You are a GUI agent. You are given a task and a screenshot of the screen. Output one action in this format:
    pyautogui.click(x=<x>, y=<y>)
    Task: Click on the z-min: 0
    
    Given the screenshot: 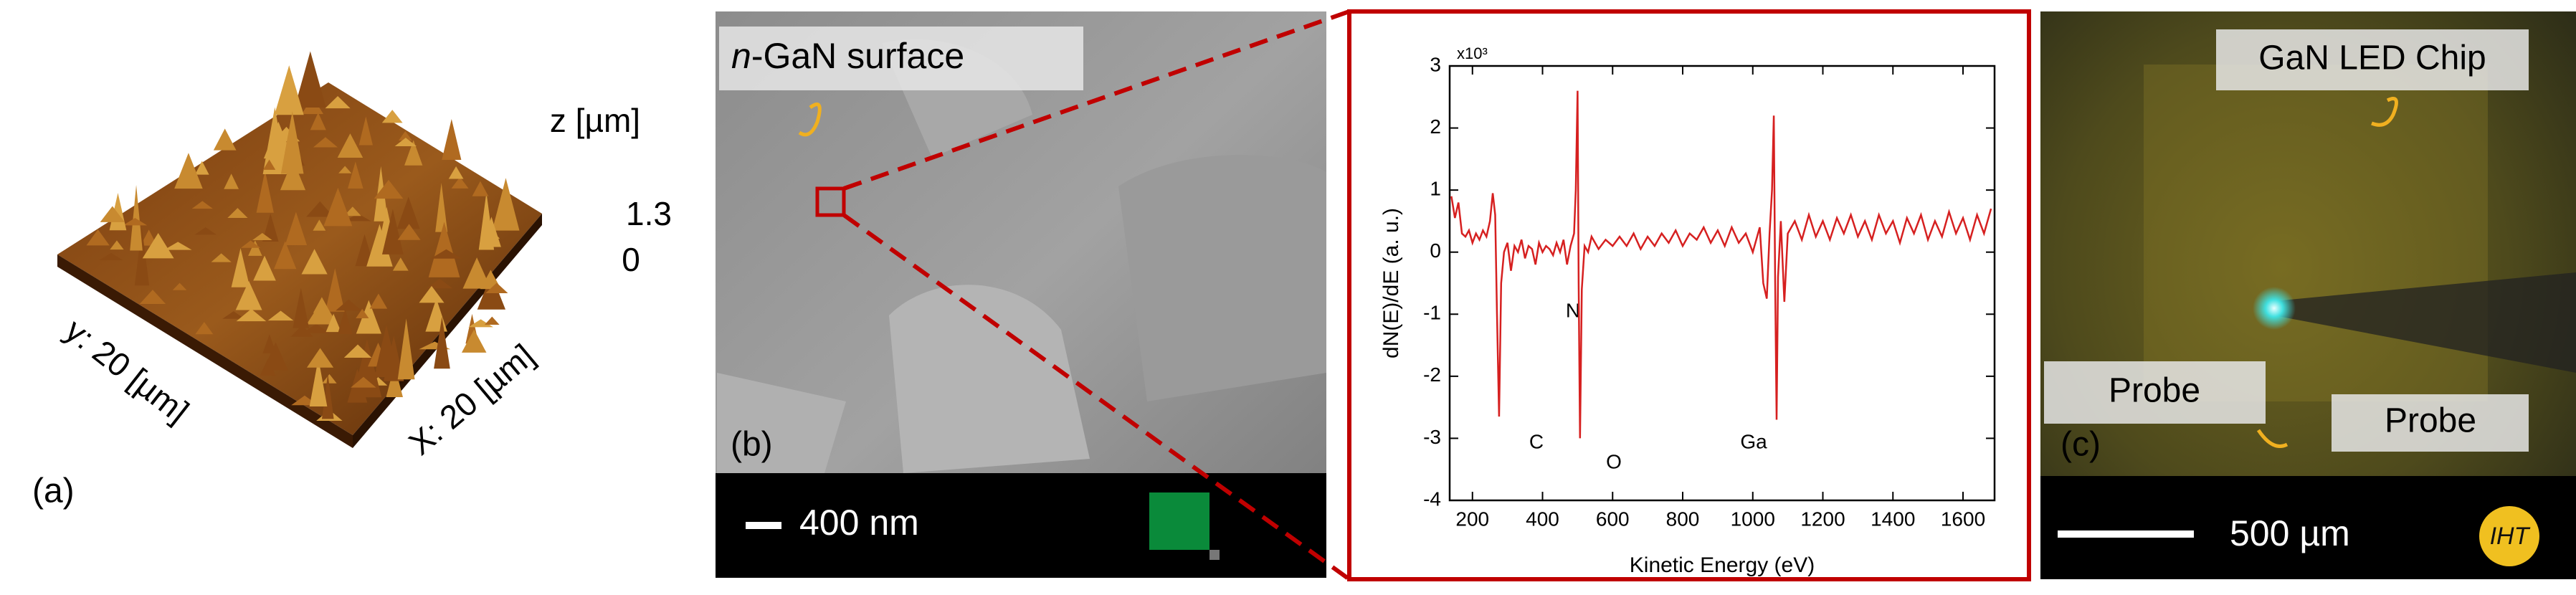 What is the action you would take?
    pyautogui.click(x=631, y=259)
    